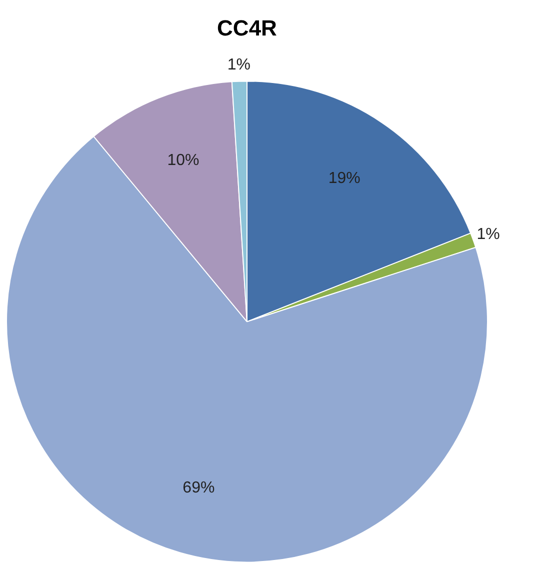  What do you see at coordinates (183, 161) in the screenshot?
I see `data-label: 10%` at bounding box center [183, 161].